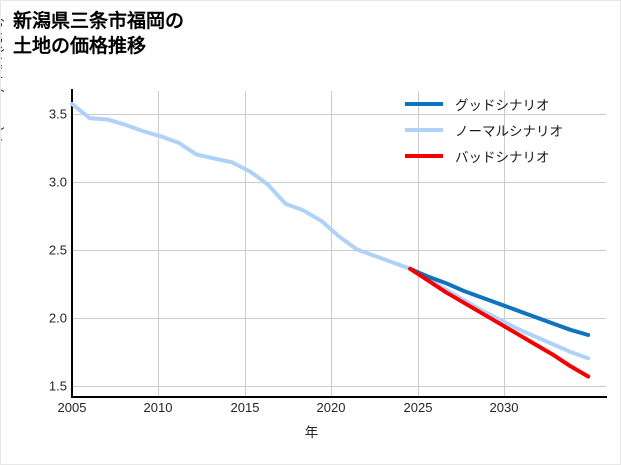 Image resolution: width=621 pixels, height=465 pixels. What do you see at coordinates (99, 34) in the screenshot?
I see `chart-title: 新潟県三条市福岡の 土地の価格推移` at bounding box center [99, 34].